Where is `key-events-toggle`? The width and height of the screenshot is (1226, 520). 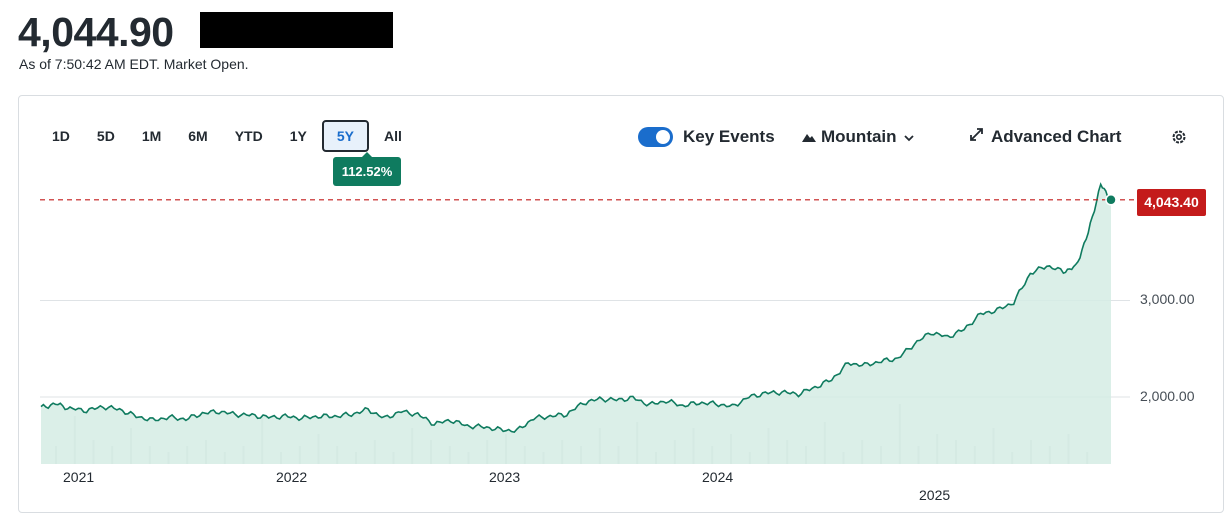
key-events-toggle is located at coordinates (655, 137).